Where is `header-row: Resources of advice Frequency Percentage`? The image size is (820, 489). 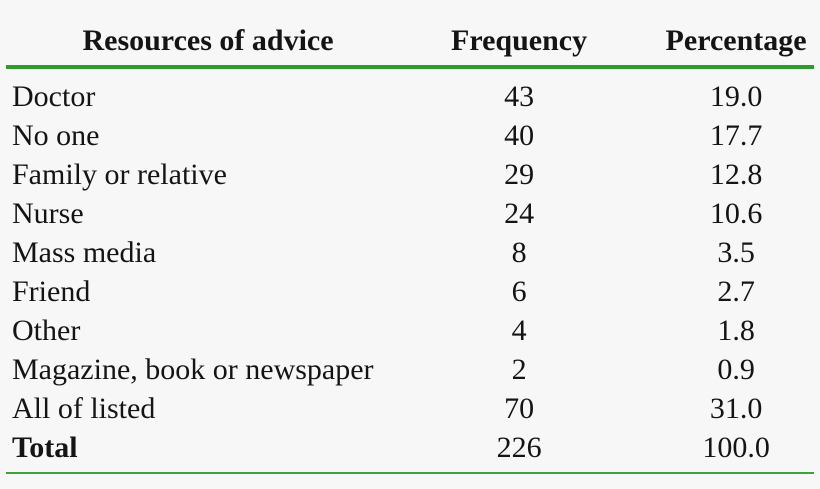
header-row: Resources of advice Frequency Percentage is located at coordinates (410, 34).